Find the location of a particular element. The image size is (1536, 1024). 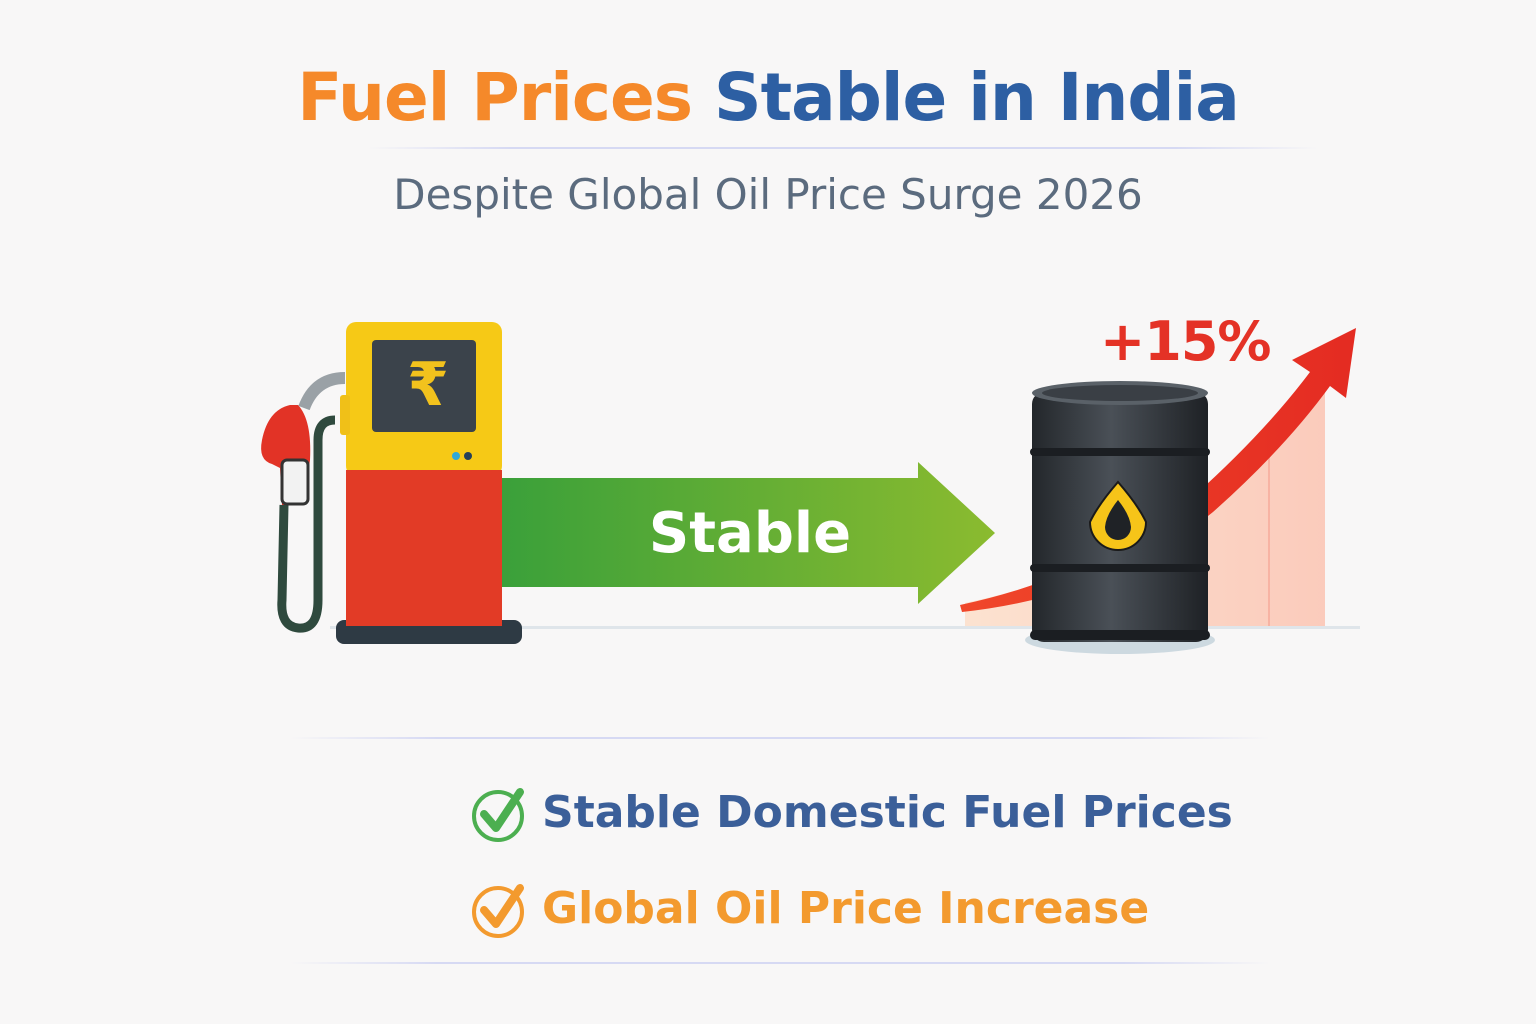

stable-arrow-label: Stable is located at coordinates (750, 533).